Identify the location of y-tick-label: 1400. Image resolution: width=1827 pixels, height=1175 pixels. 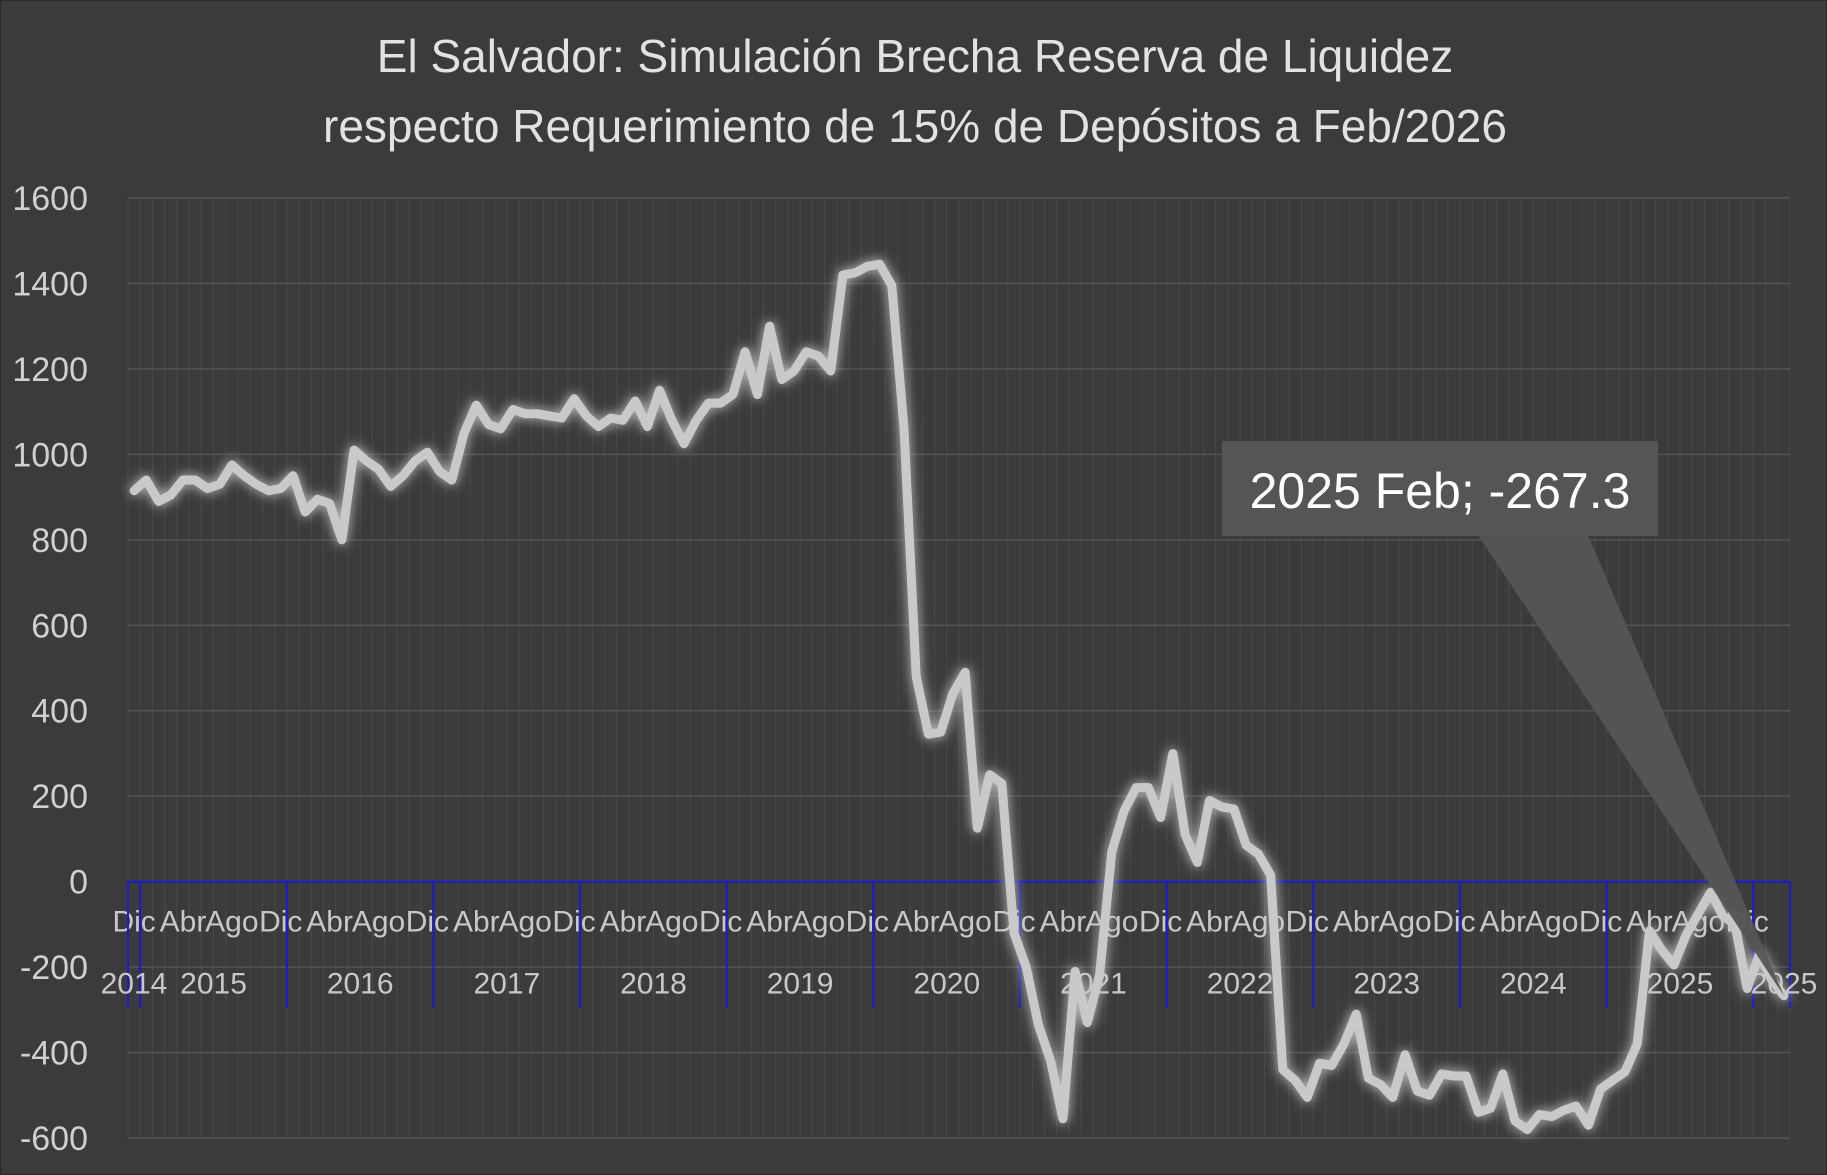
(50, 284).